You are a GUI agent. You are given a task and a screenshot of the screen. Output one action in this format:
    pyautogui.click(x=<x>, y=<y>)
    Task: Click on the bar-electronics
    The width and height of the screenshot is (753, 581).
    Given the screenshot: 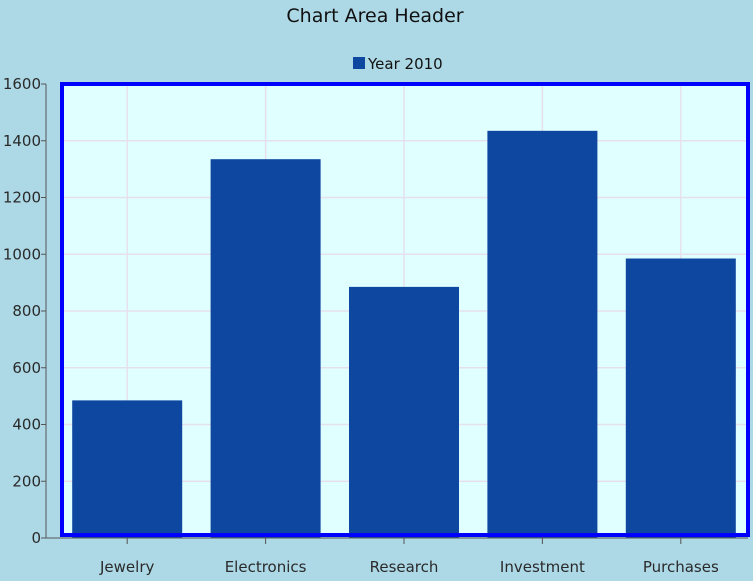 What is the action you would take?
    pyautogui.click(x=265, y=348)
    